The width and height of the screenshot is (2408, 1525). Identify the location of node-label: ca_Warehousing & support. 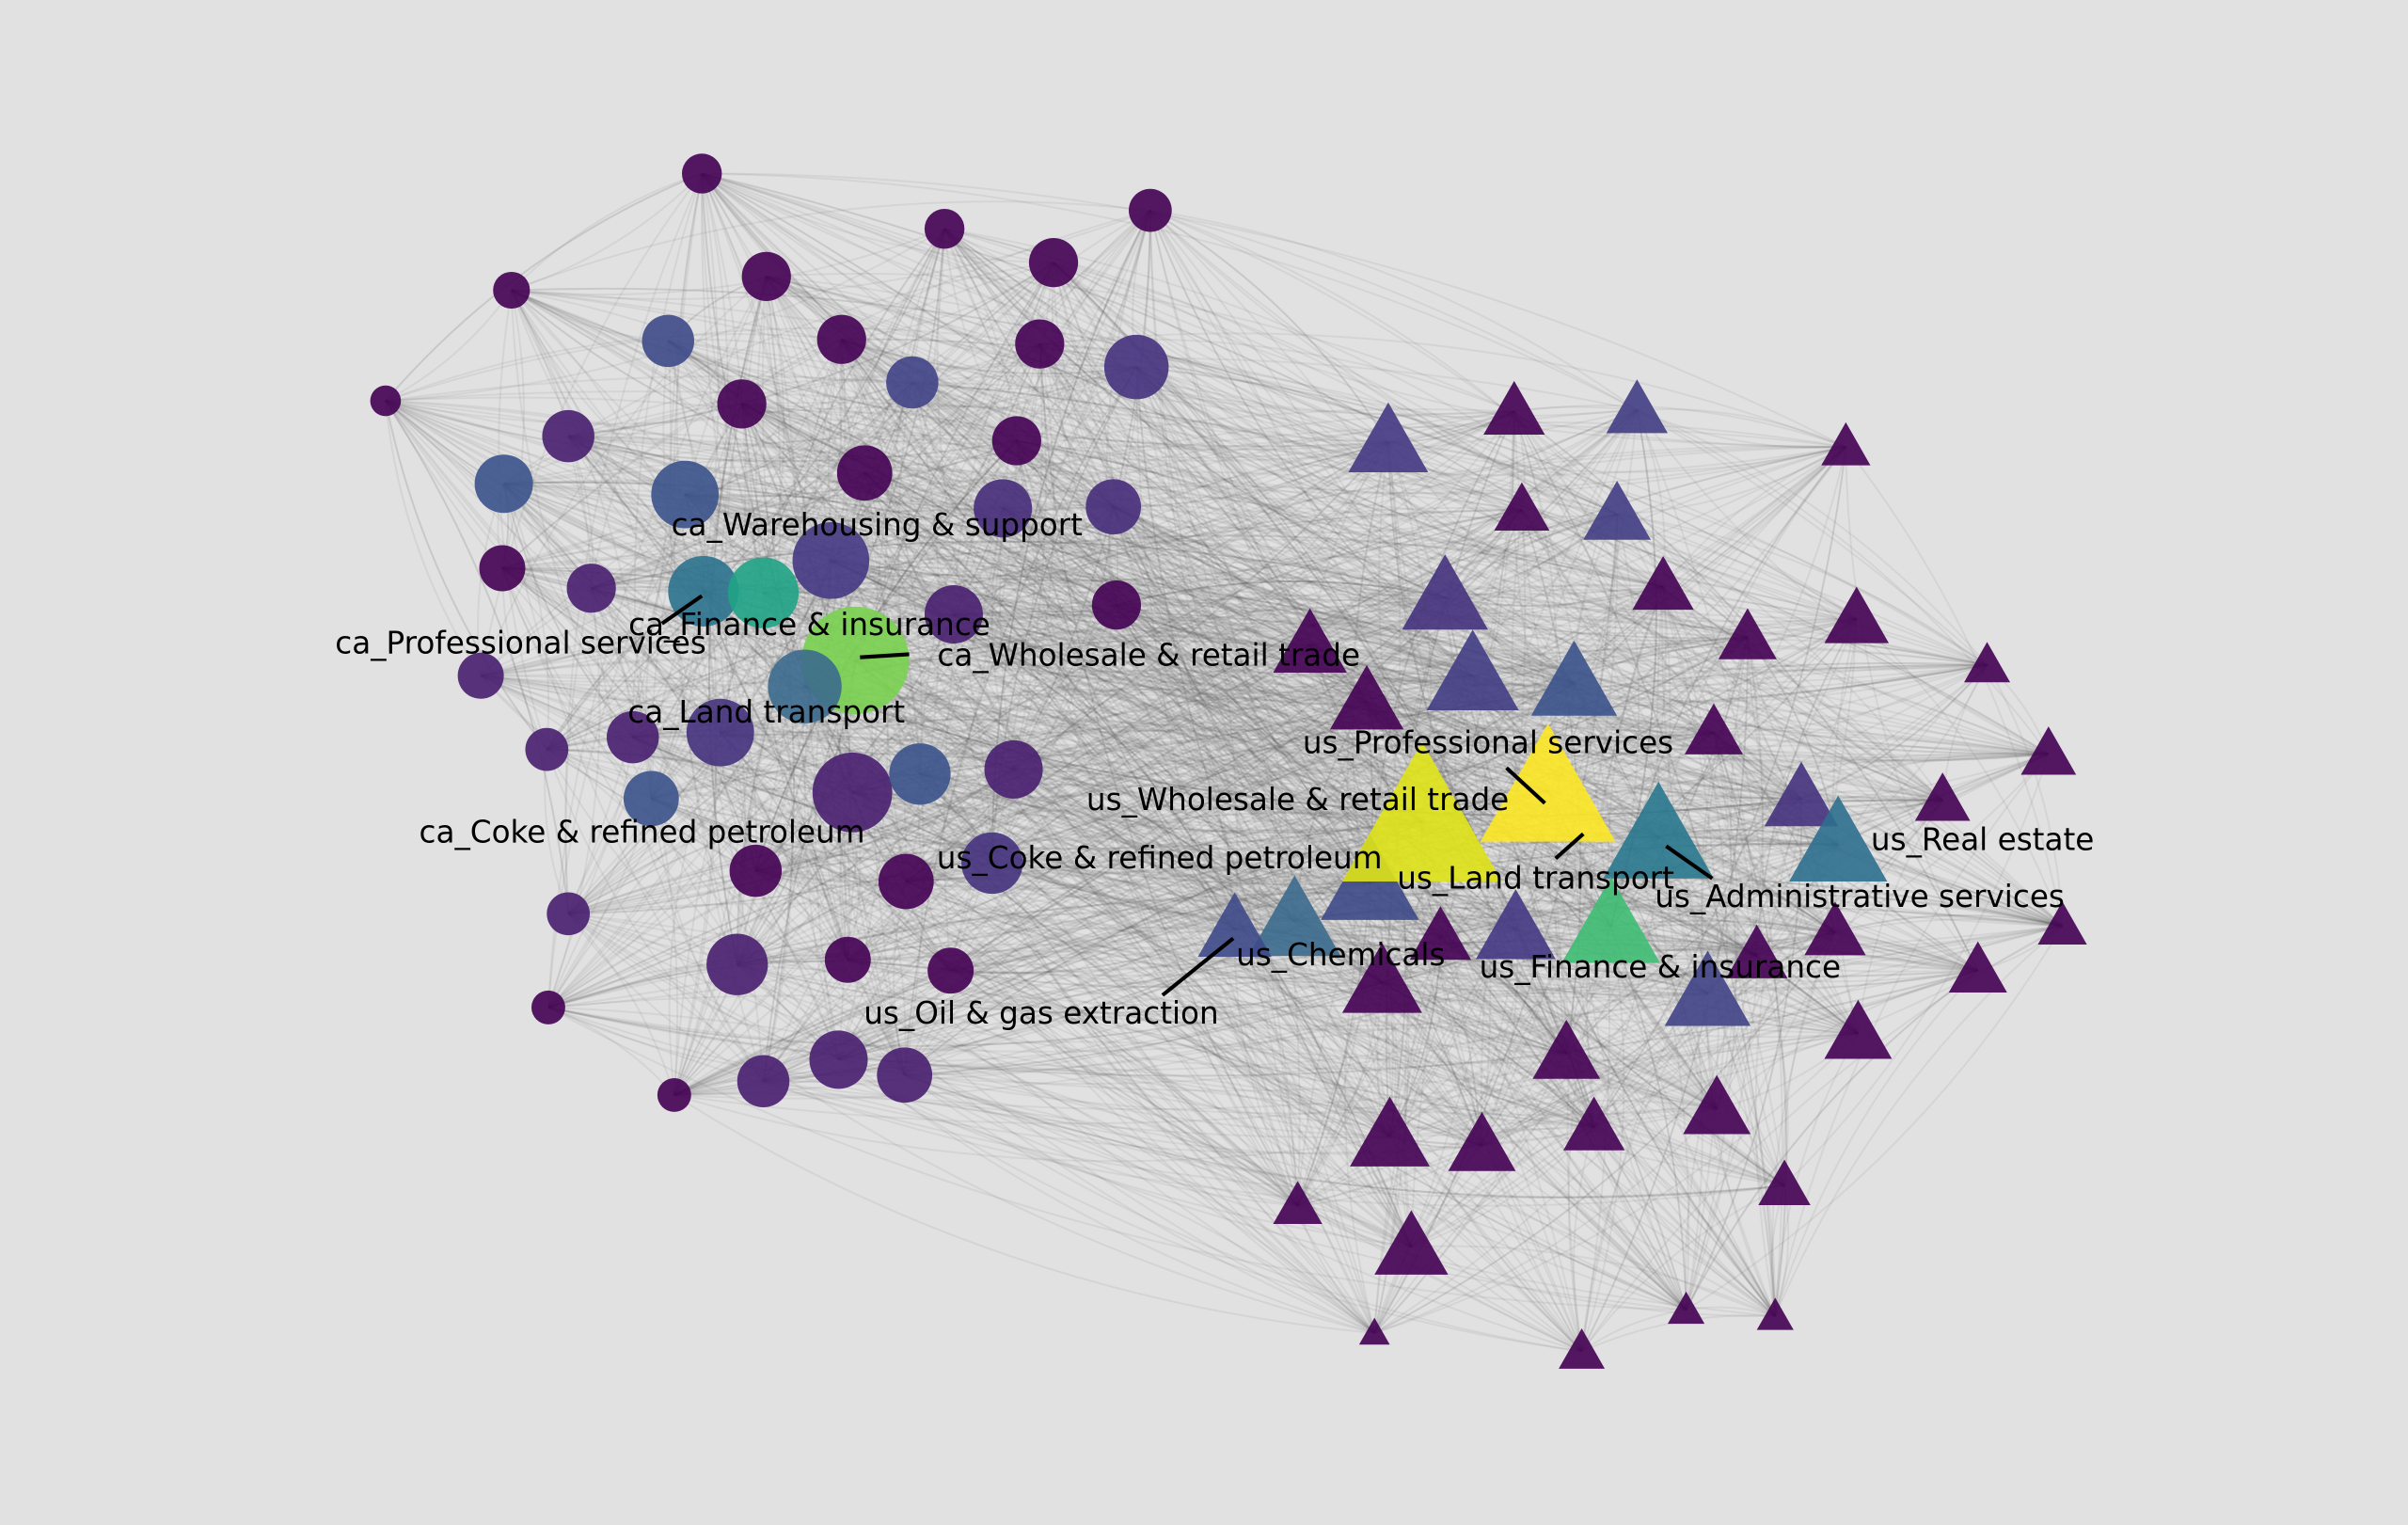
(878, 525).